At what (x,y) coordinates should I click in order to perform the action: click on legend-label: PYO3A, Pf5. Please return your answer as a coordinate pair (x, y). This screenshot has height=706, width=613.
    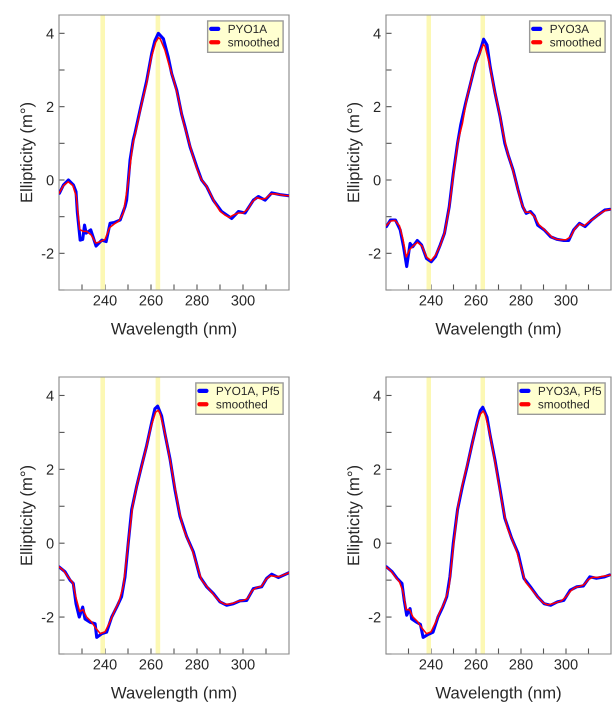
    Looking at the image, I should click on (570, 391).